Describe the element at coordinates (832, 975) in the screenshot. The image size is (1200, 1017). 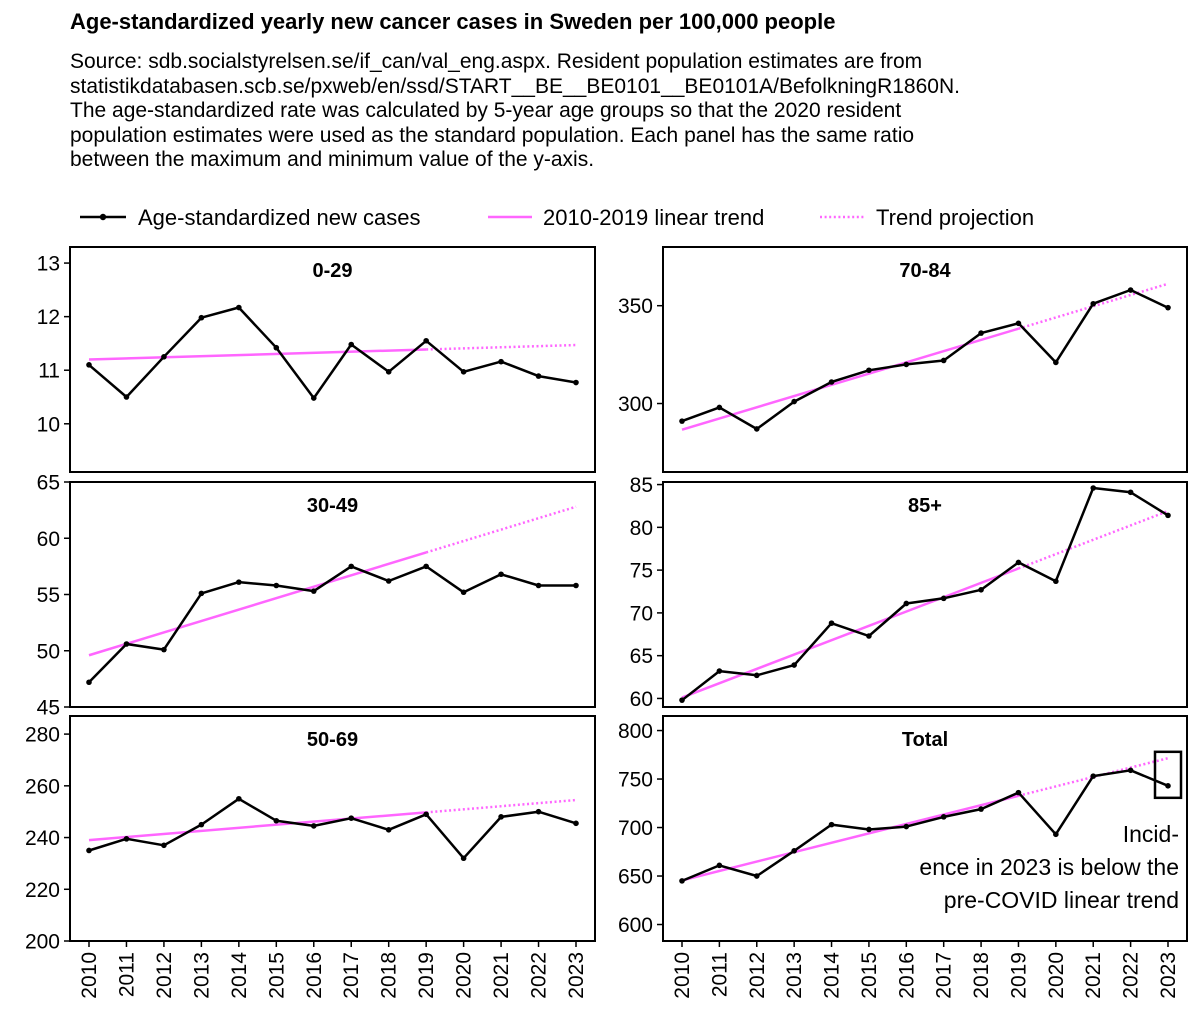
I see `x-tick-label: 2014` at that location.